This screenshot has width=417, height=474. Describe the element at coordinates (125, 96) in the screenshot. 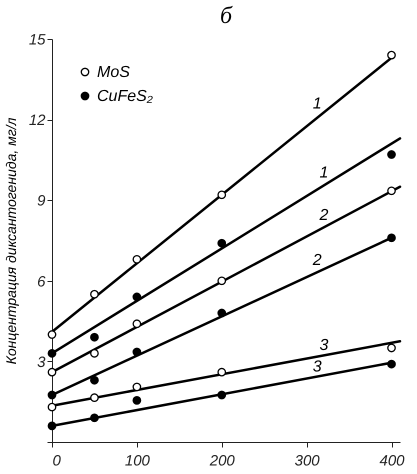

I see `legend-label: CuFeS₂` at that location.